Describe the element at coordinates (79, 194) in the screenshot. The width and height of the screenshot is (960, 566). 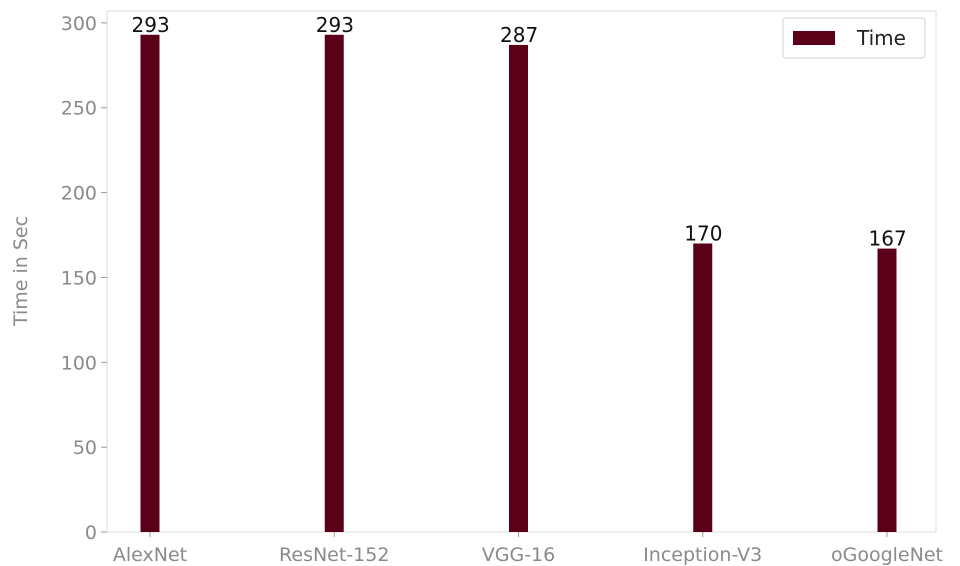
I see `y-tick-label: 200` at that location.